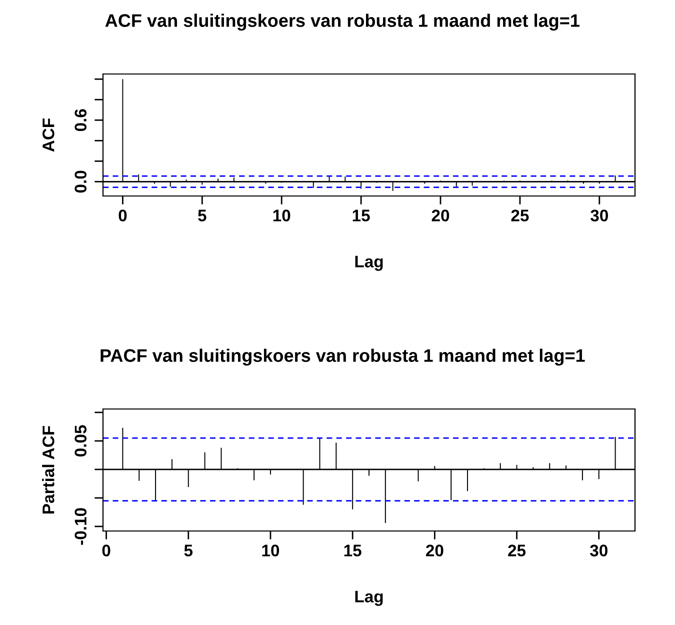 The image size is (675, 625). I want to click on y-axis-title: ACF, so click(48, 135).